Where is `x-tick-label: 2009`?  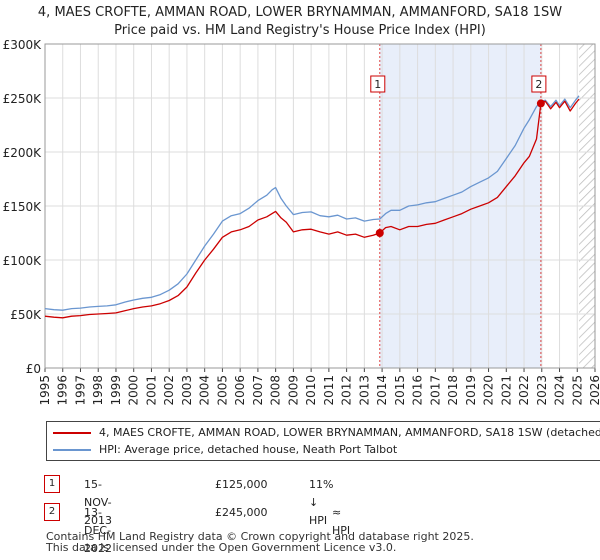 x-tick-label: 2009 is located at coordinates (293, 390).